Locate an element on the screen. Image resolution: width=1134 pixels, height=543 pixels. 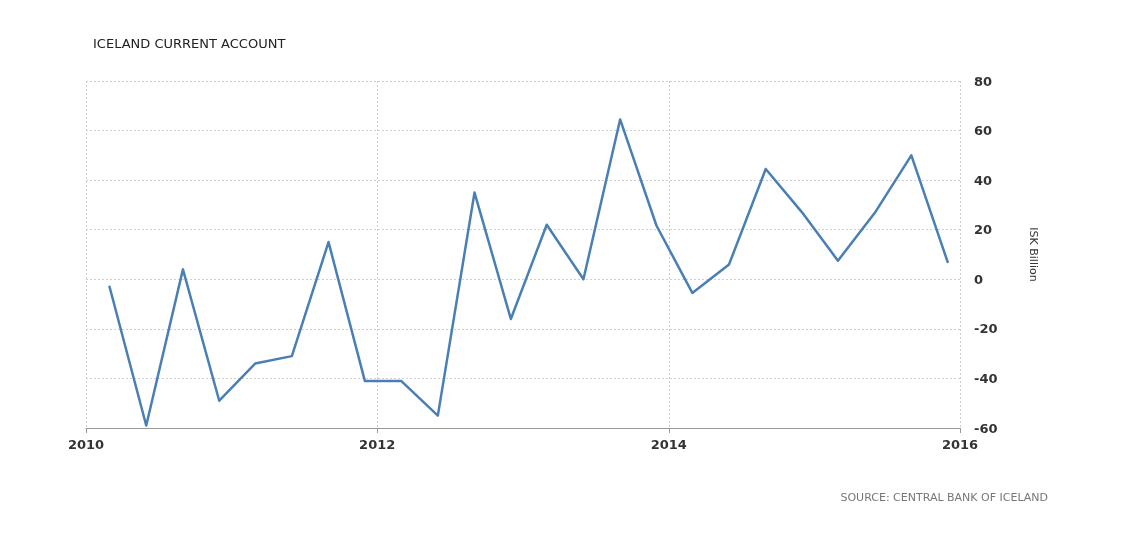
y-tick-label: -60 is located at coordinates (986, 428).